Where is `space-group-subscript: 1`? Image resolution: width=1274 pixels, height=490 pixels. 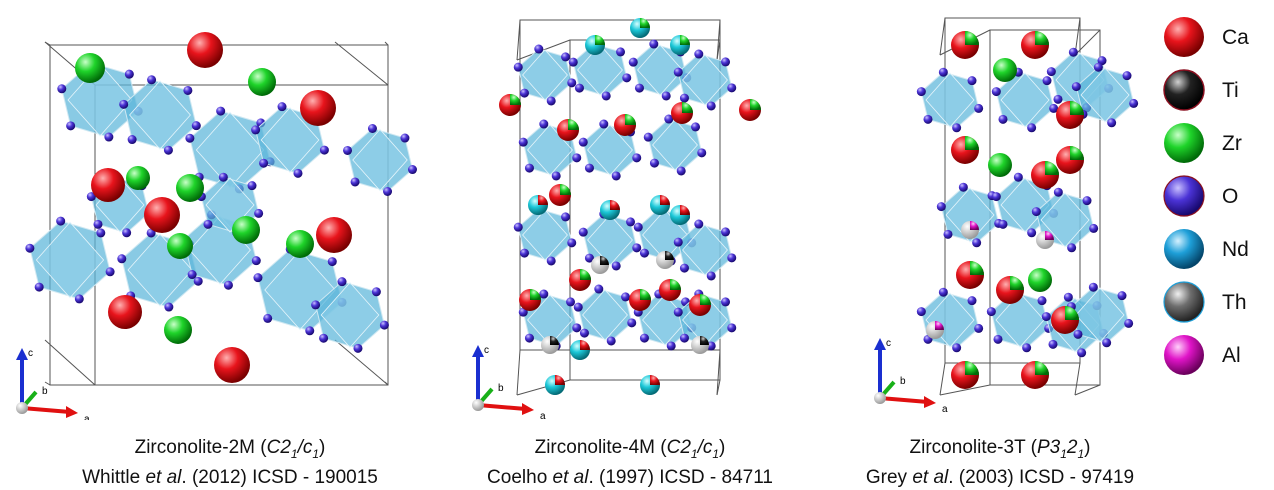
space-group-subscript: 1 is located at coordinates (294, 453).